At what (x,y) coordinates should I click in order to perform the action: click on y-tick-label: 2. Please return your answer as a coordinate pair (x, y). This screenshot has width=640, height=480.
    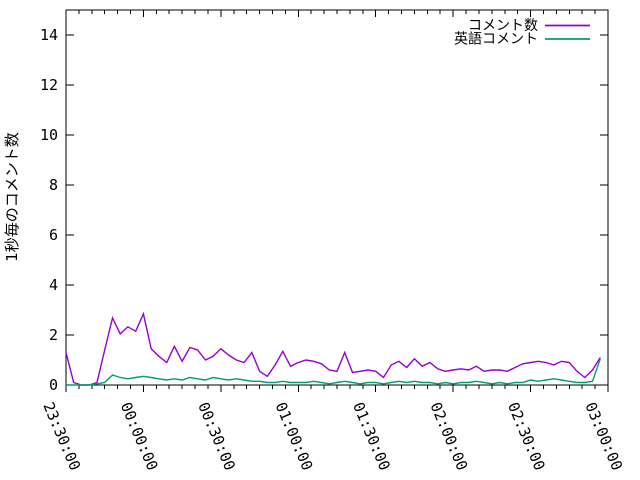
    Looking at the image, I should click on (53, 335).